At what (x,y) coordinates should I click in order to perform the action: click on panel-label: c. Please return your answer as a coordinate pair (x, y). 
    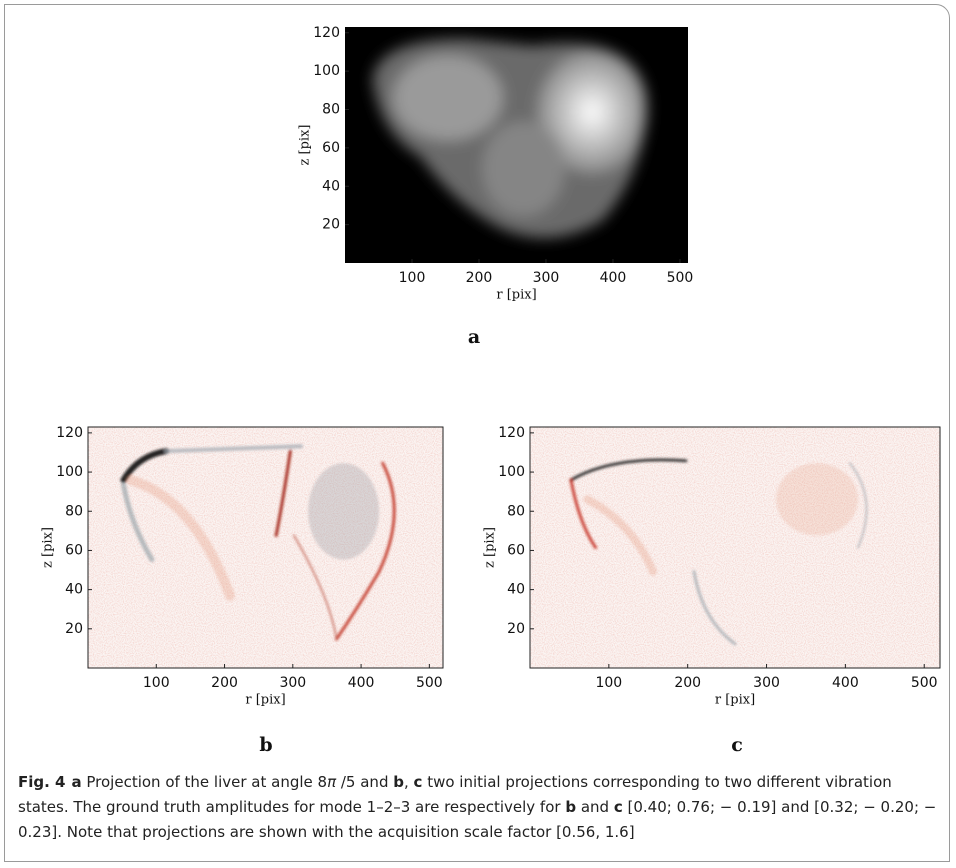
    Looking at the image, I should click on (737, 745).